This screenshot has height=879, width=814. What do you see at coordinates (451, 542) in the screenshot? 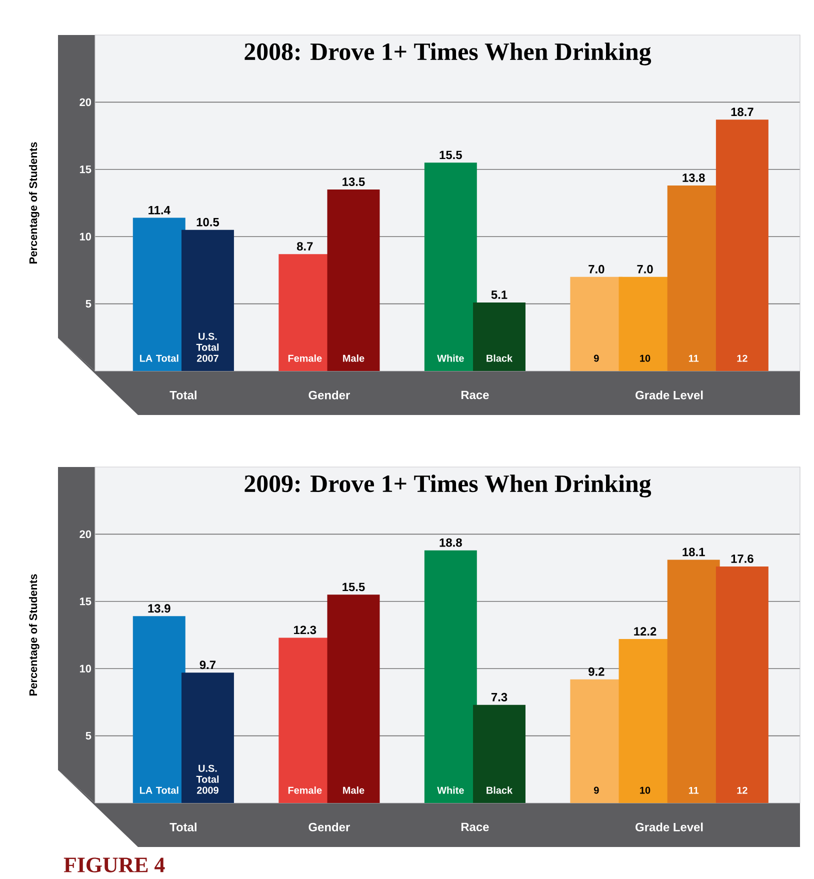
I see `data-label: 18.8` at bounding box center [451, 542].